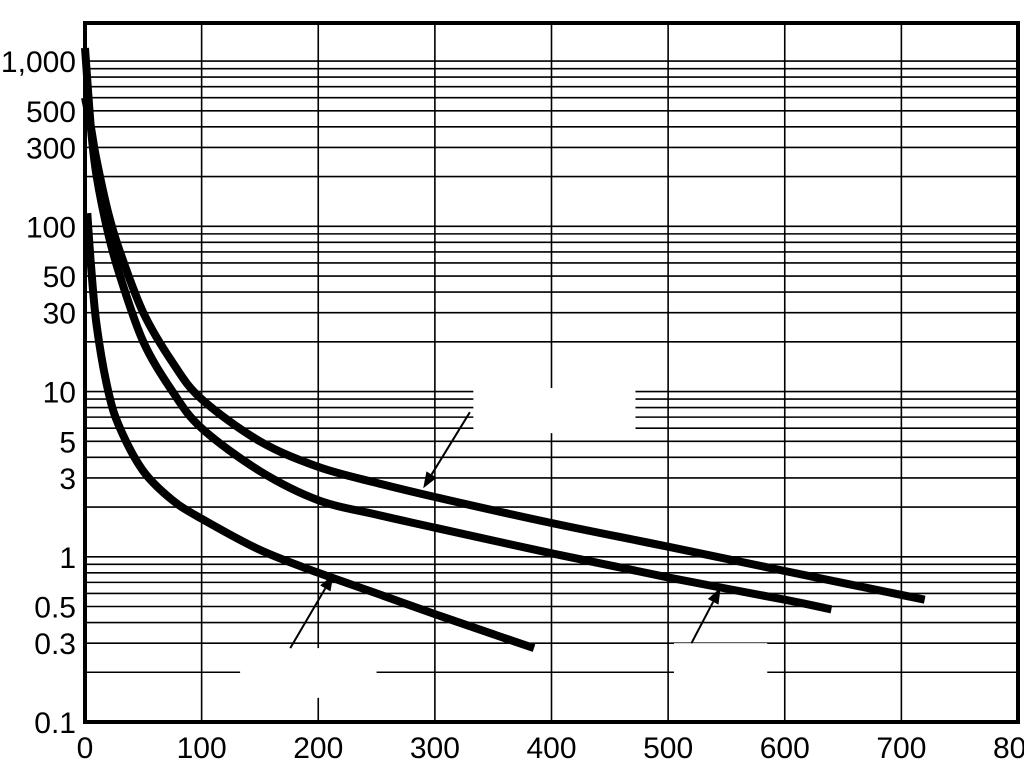 The image size is (1024, 770). What do you see at coordinates (85, 748) in the screenshot?
I see `x-tick-label: 0` at bounding box center [85, 748].